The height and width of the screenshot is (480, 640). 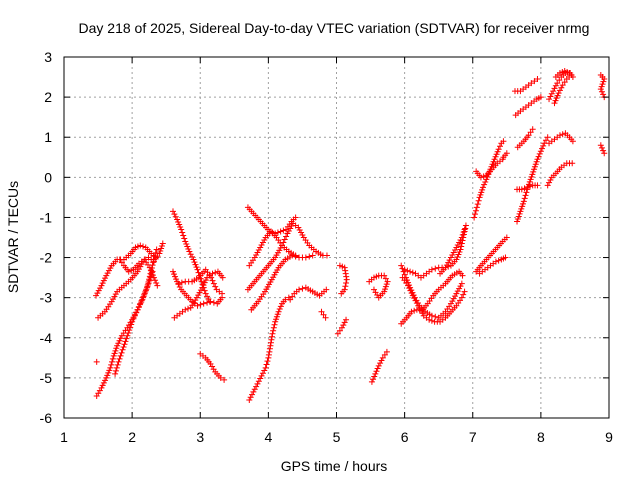 I want to click on y-tick-label: -4, so click(x=46, y=338).